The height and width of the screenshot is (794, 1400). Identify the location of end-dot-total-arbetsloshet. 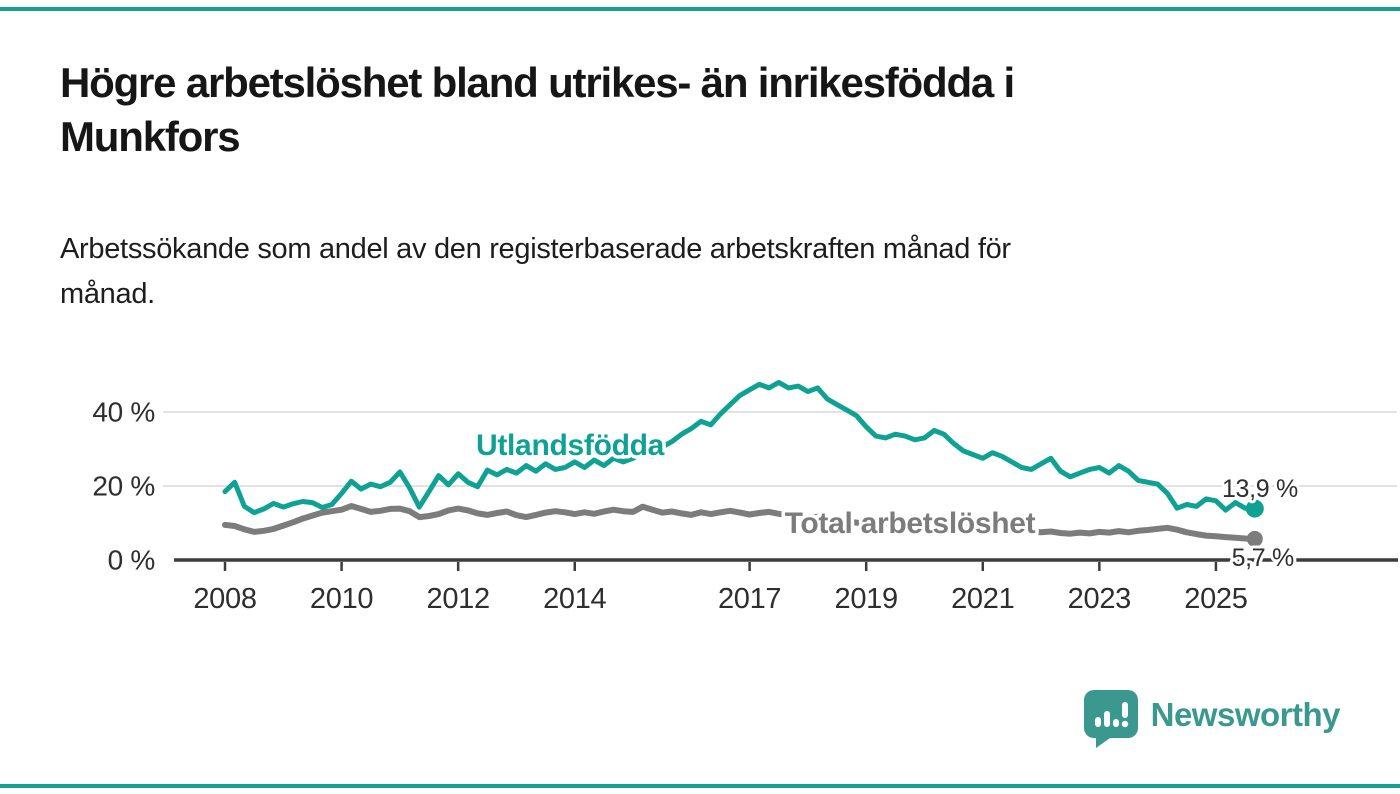
(1254, 538).